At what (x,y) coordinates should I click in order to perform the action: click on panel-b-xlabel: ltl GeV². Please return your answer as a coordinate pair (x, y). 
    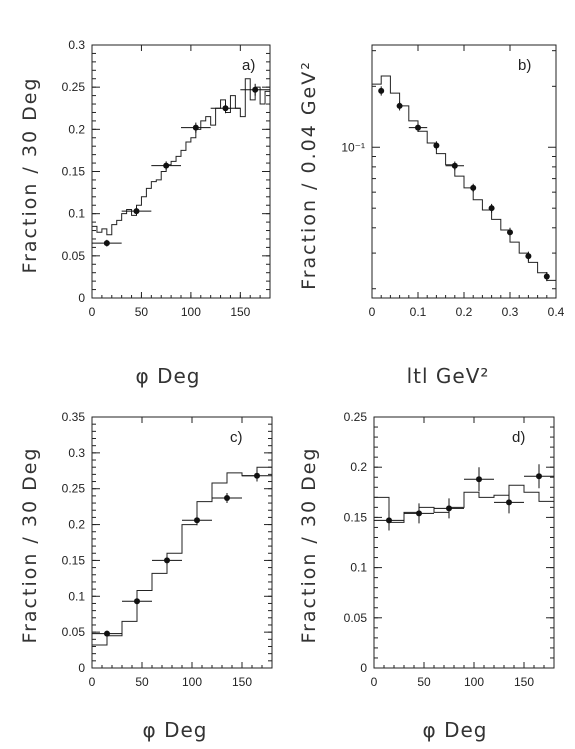
    Looking at the image, I should click on (448, 376).